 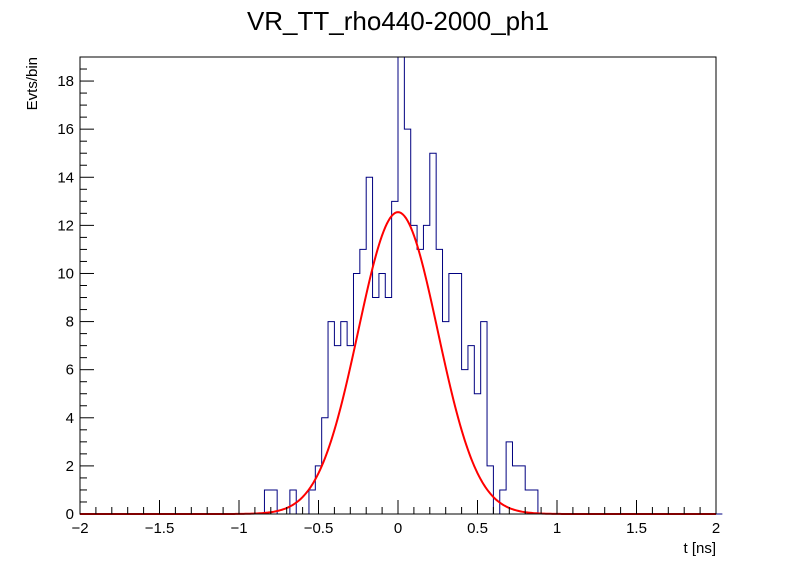 What do you see at coordinates (65, 129) in the screenshot?
I see `y-tick-label: 16` at bounding box center [65, 129].